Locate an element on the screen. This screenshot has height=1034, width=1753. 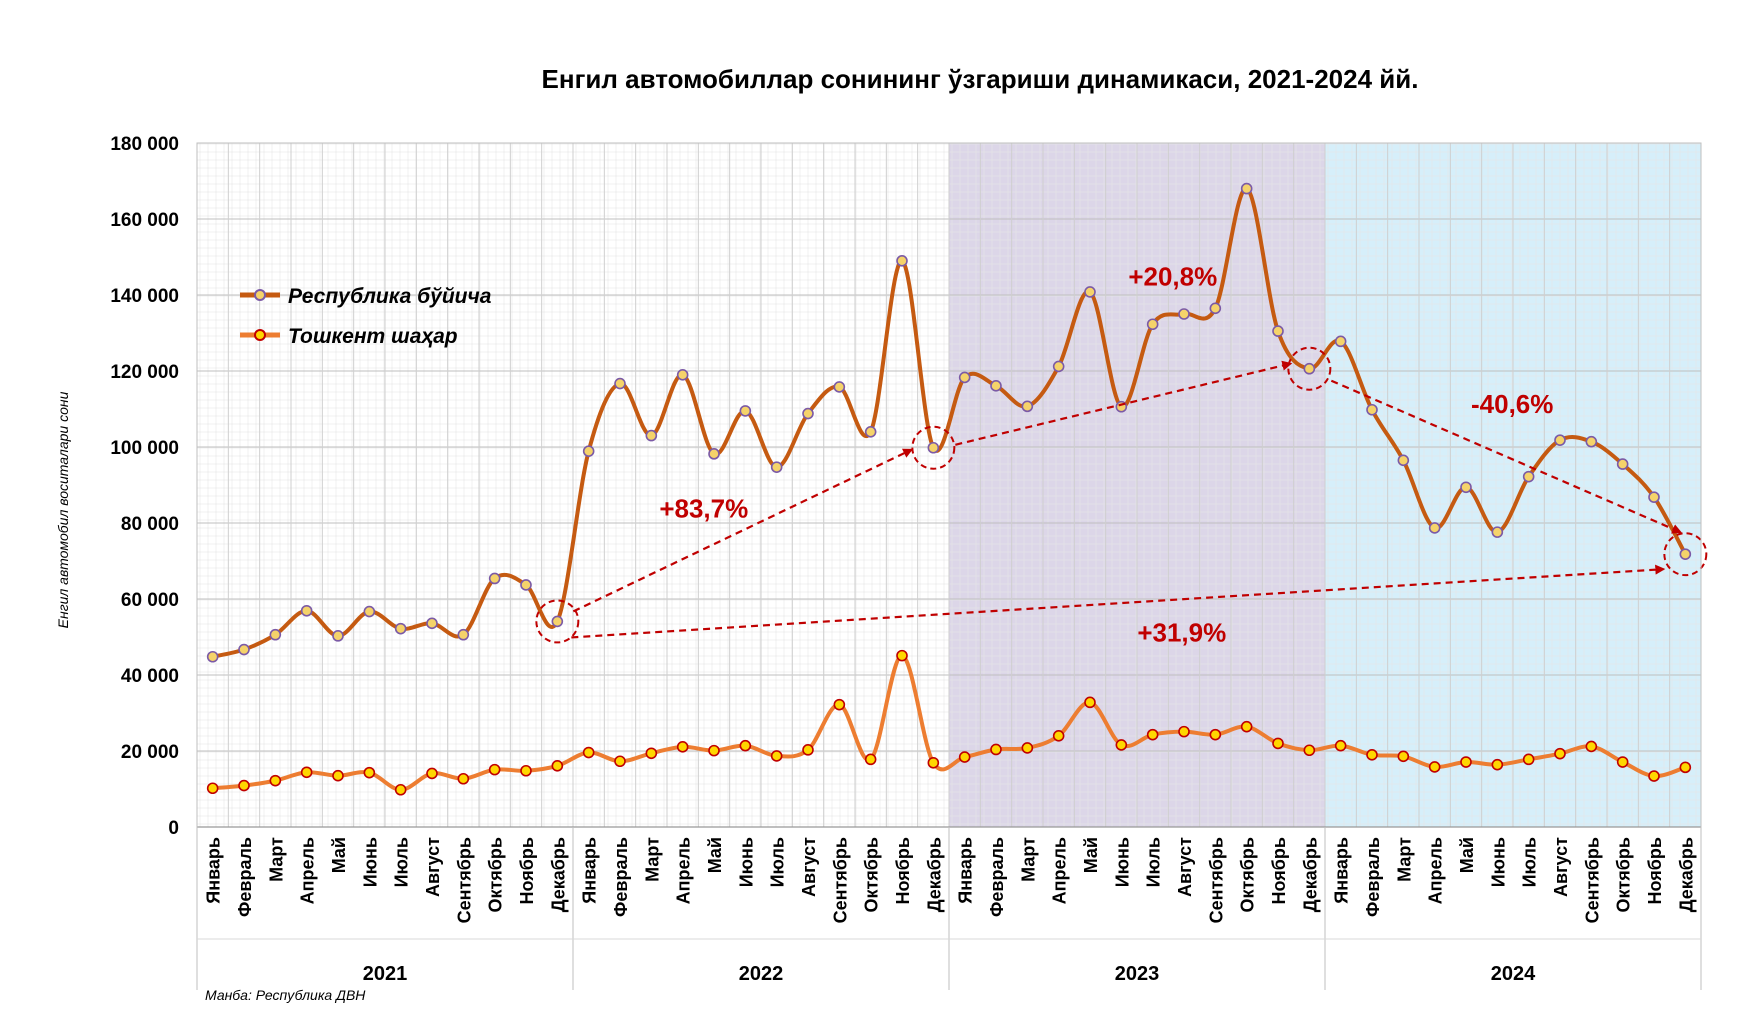
y-tick-label: 120 000 is located at coordinates (144, 372).